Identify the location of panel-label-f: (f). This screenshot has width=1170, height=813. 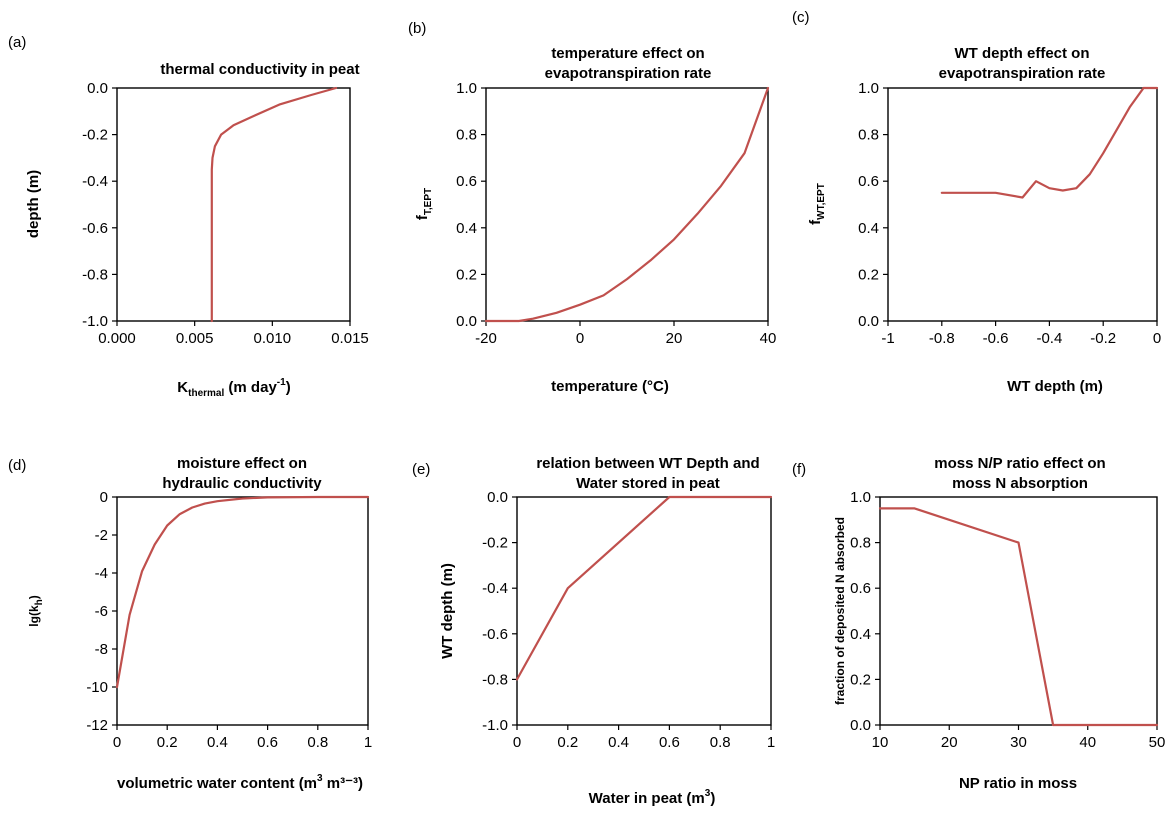
(799, 469).